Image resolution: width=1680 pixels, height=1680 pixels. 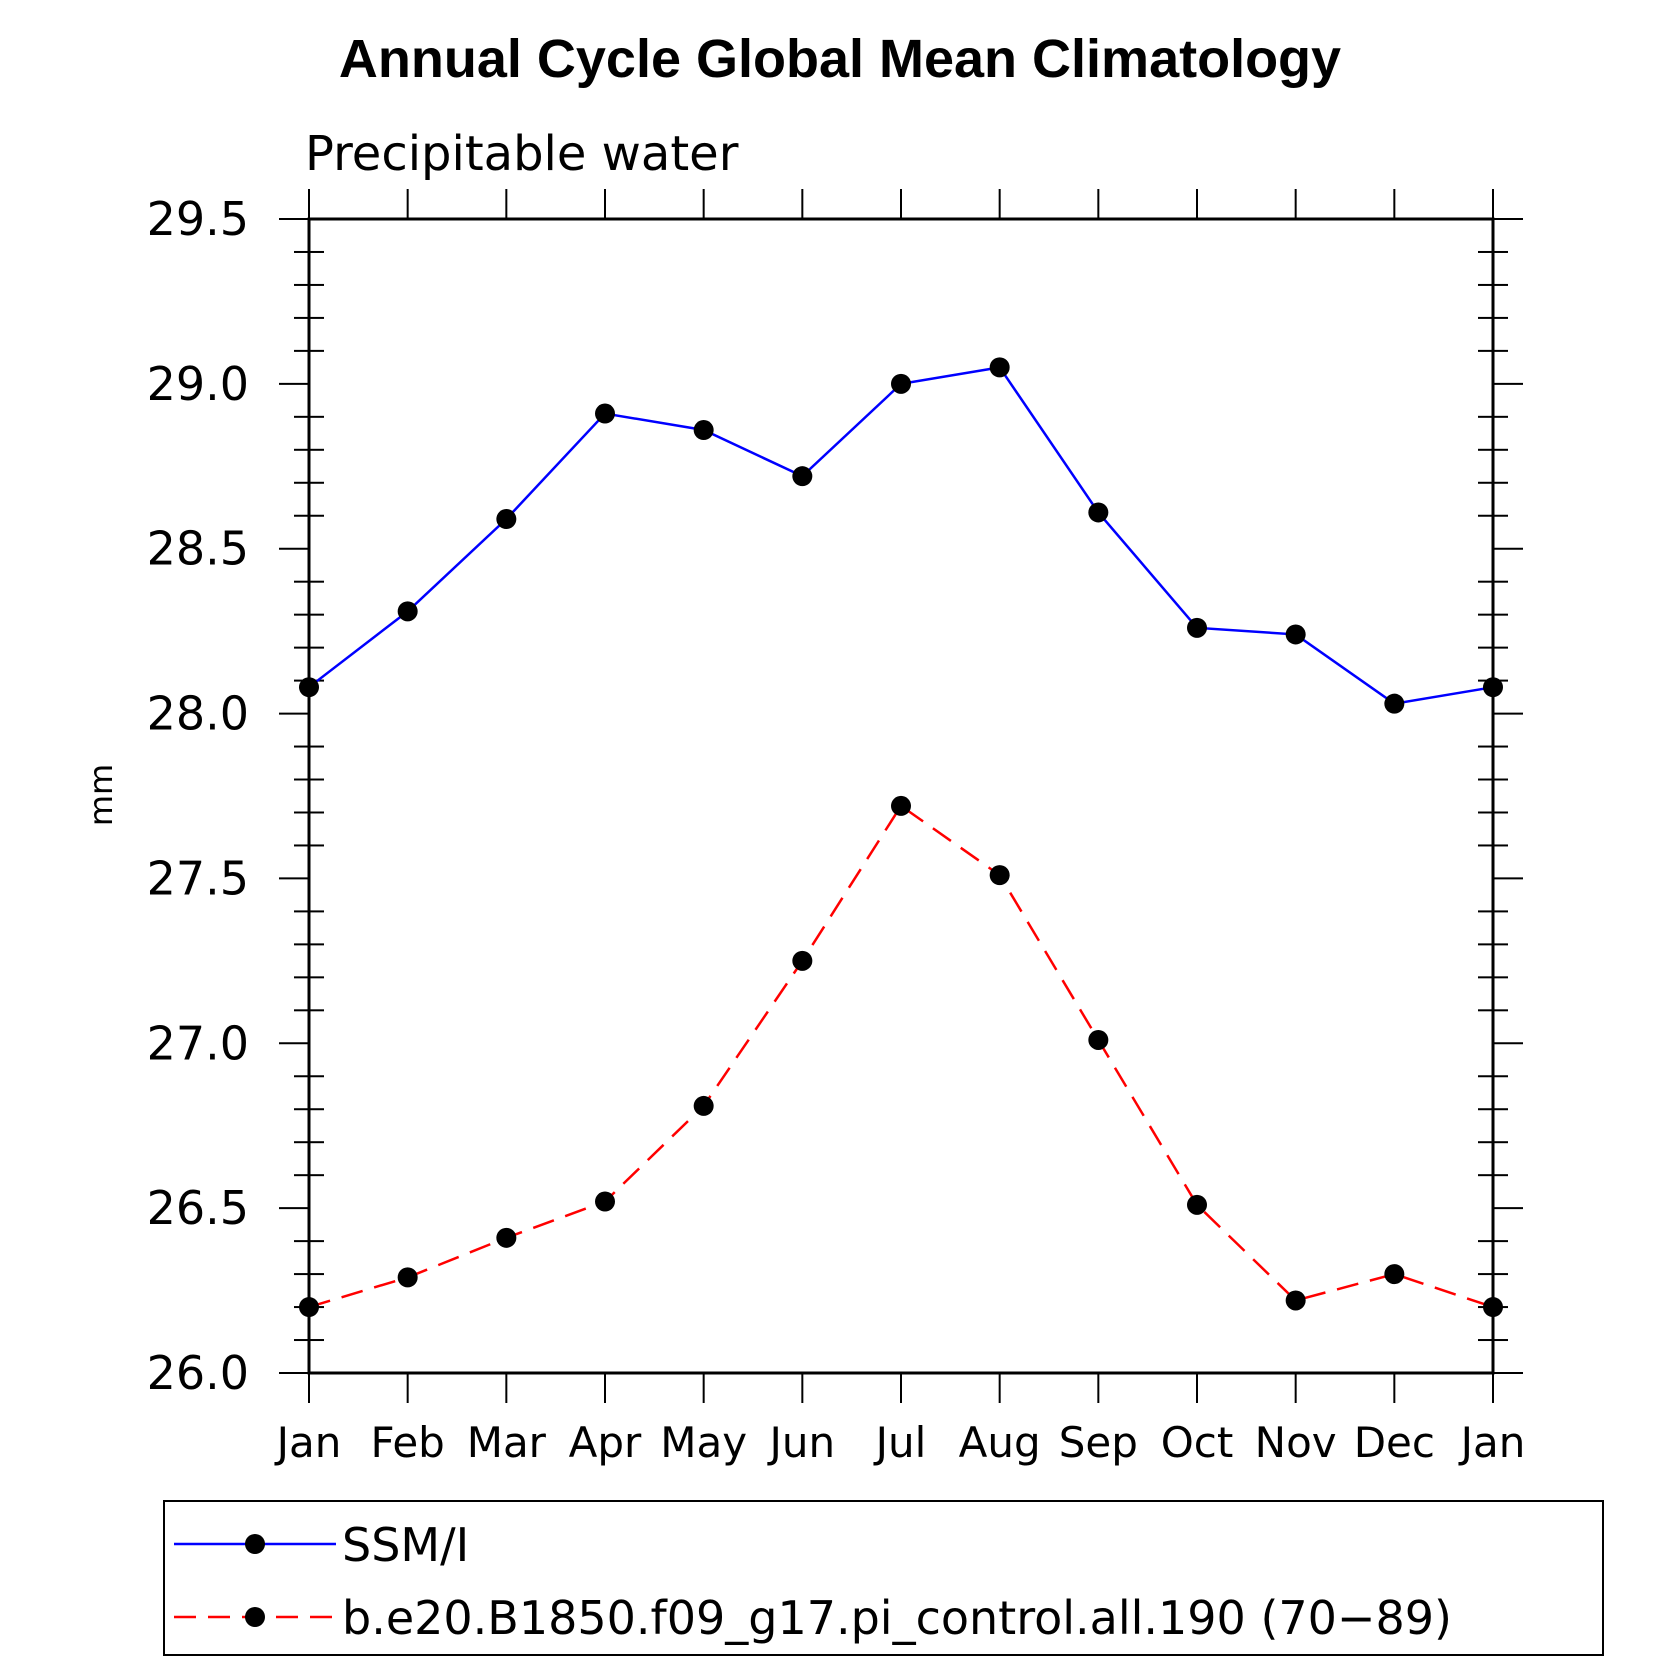 I want to click on x-tick-label: Dec, so click(x=1394, y=1442).